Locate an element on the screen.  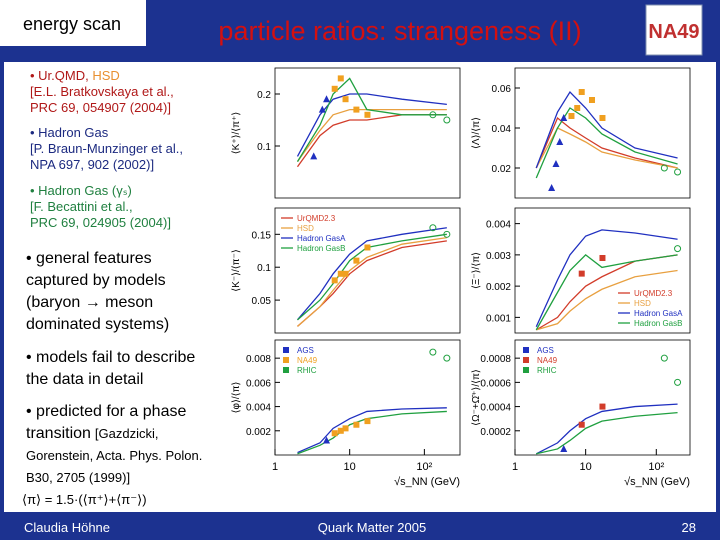
citation: [F. Becattini et al., is located at coordinates (81, 206).